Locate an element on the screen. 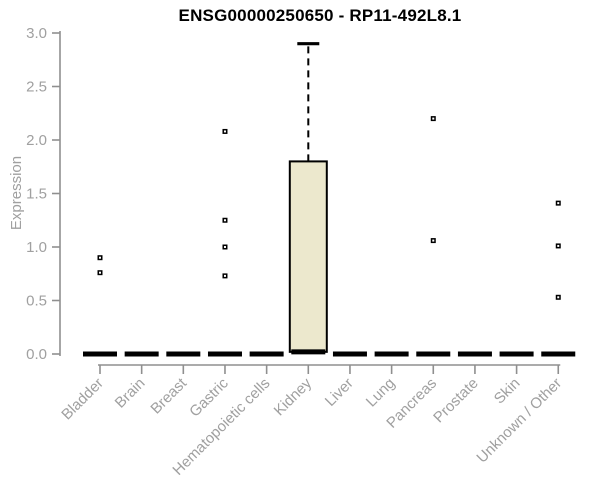  category-label: Liver is located at coordinates (339, 392).